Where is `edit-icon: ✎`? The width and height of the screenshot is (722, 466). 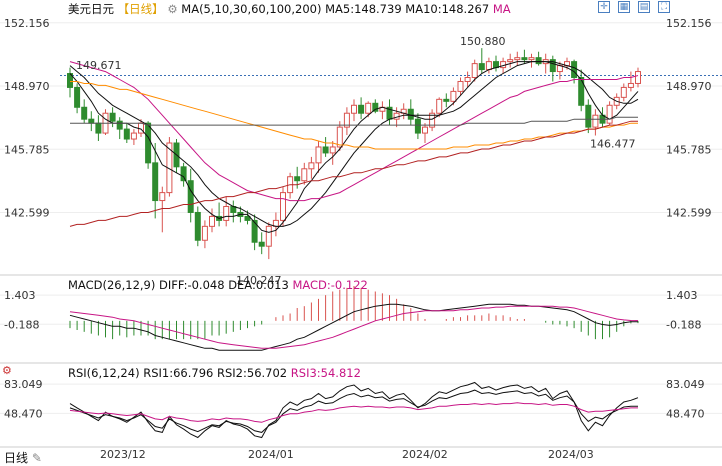 edit-icon: ✎ is located at coordinates (36, 458).